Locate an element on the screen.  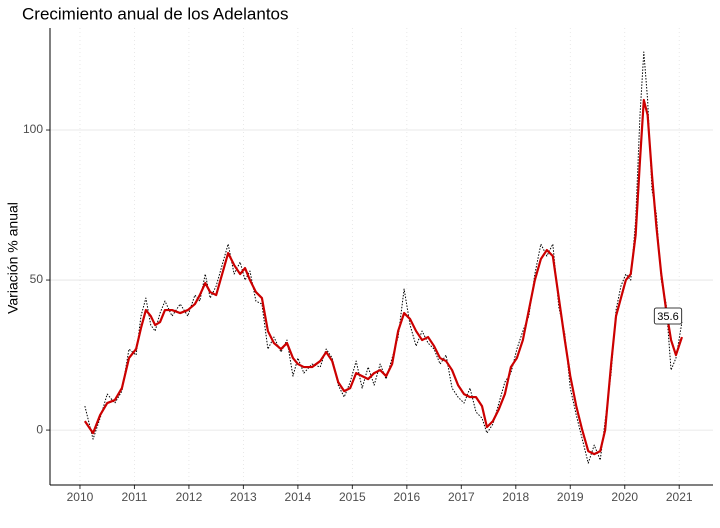
x-tick-label: 2016 is located at coordinates (406, 497).